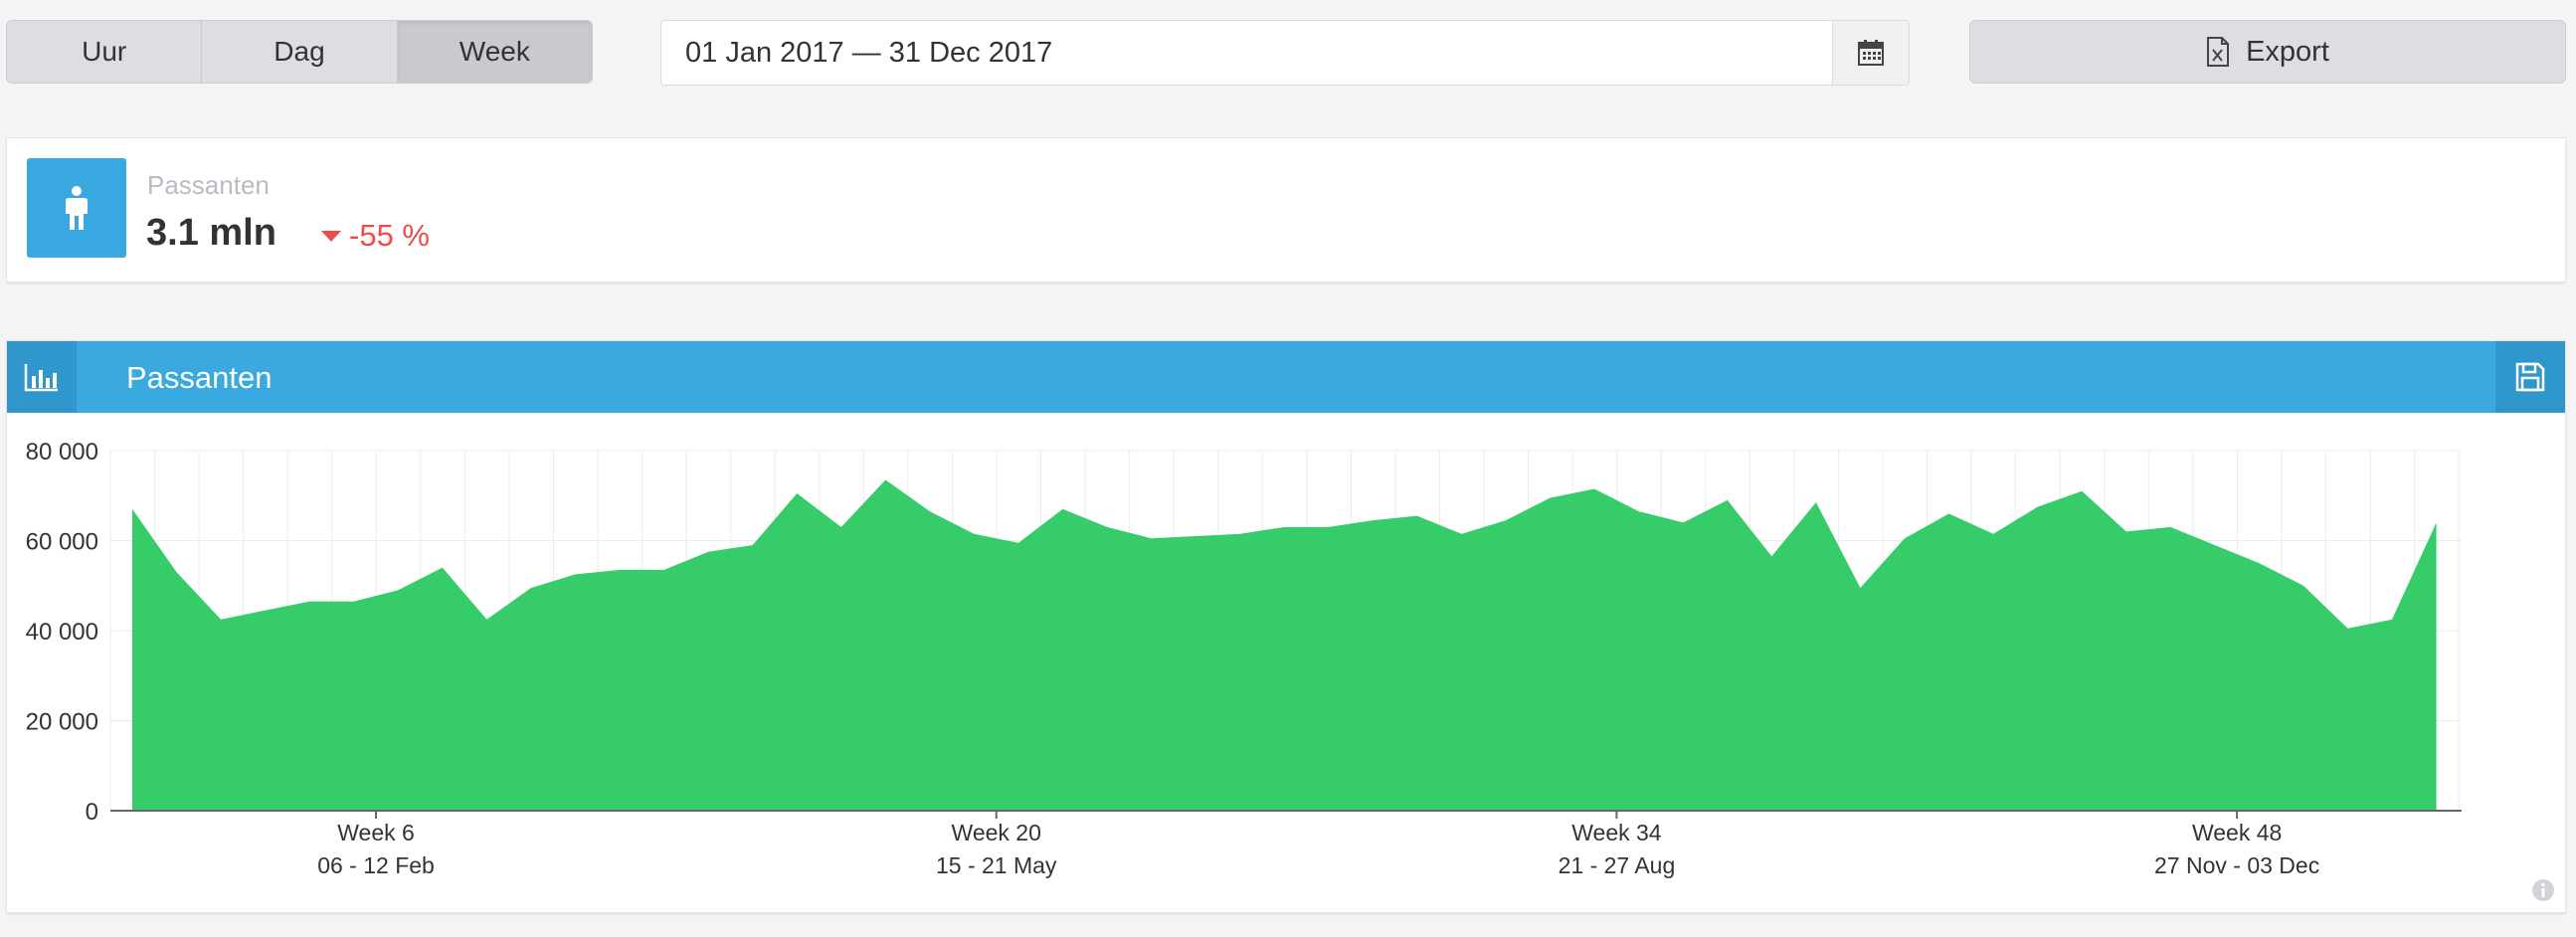 Image resolution: width=2576 pixels, height=937 pixels. I want to click on x-tick-range: 21 - 27 Aug, so click(1617, 865).